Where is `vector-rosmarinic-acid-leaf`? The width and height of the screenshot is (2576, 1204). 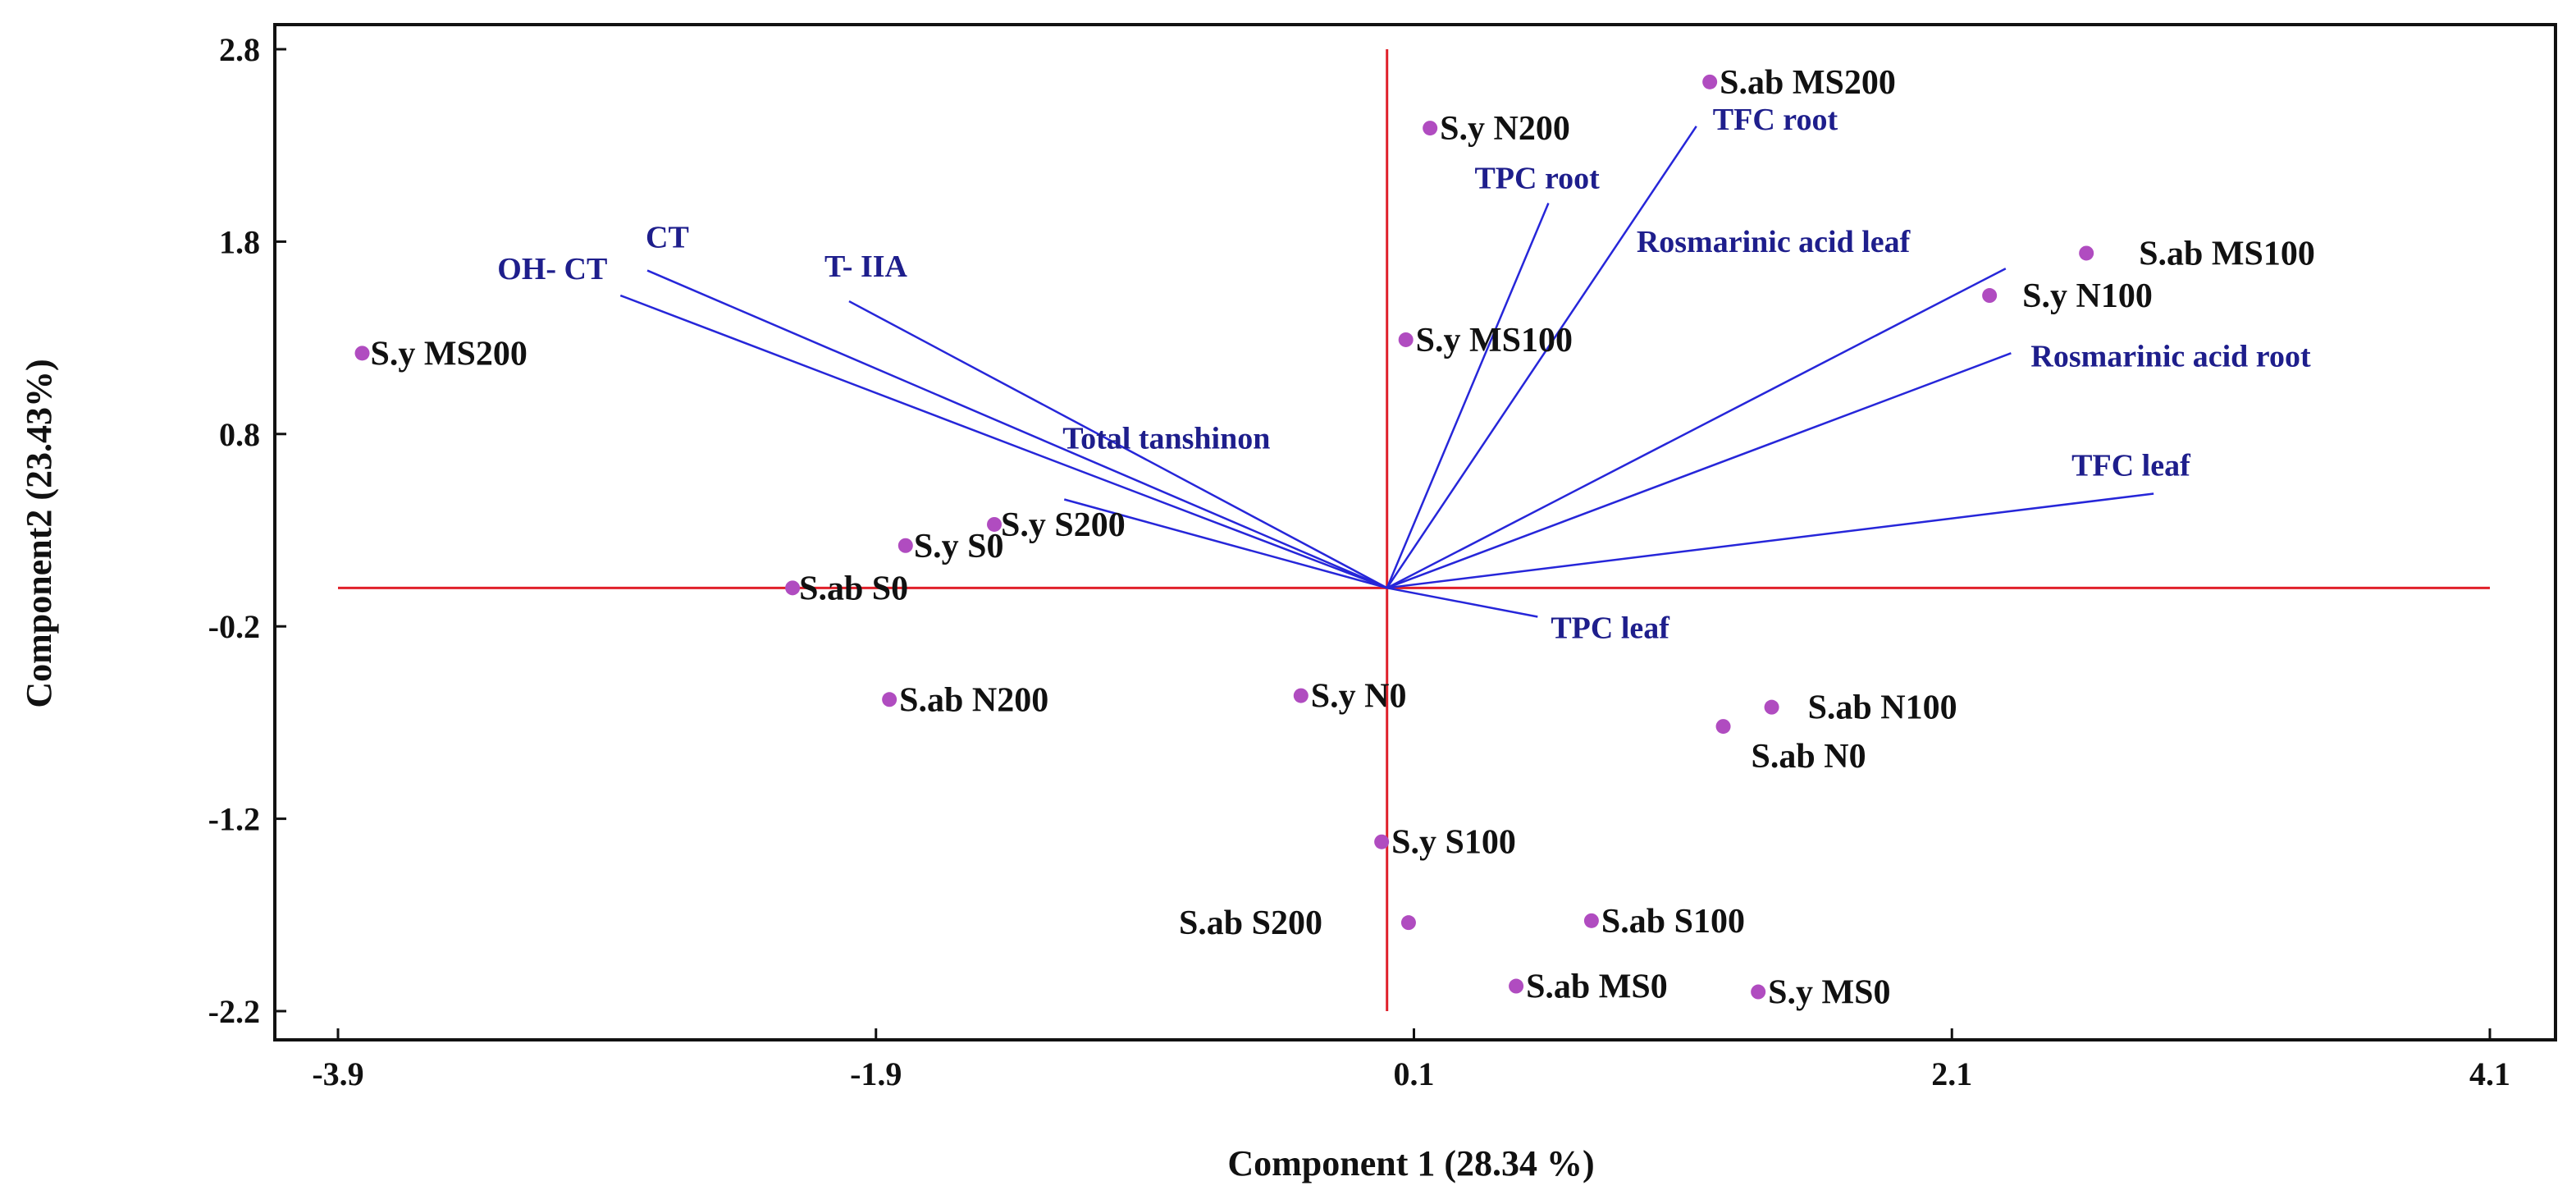 vector-rosmarinic-acid-leaf is located at coordinates (1696, 429).